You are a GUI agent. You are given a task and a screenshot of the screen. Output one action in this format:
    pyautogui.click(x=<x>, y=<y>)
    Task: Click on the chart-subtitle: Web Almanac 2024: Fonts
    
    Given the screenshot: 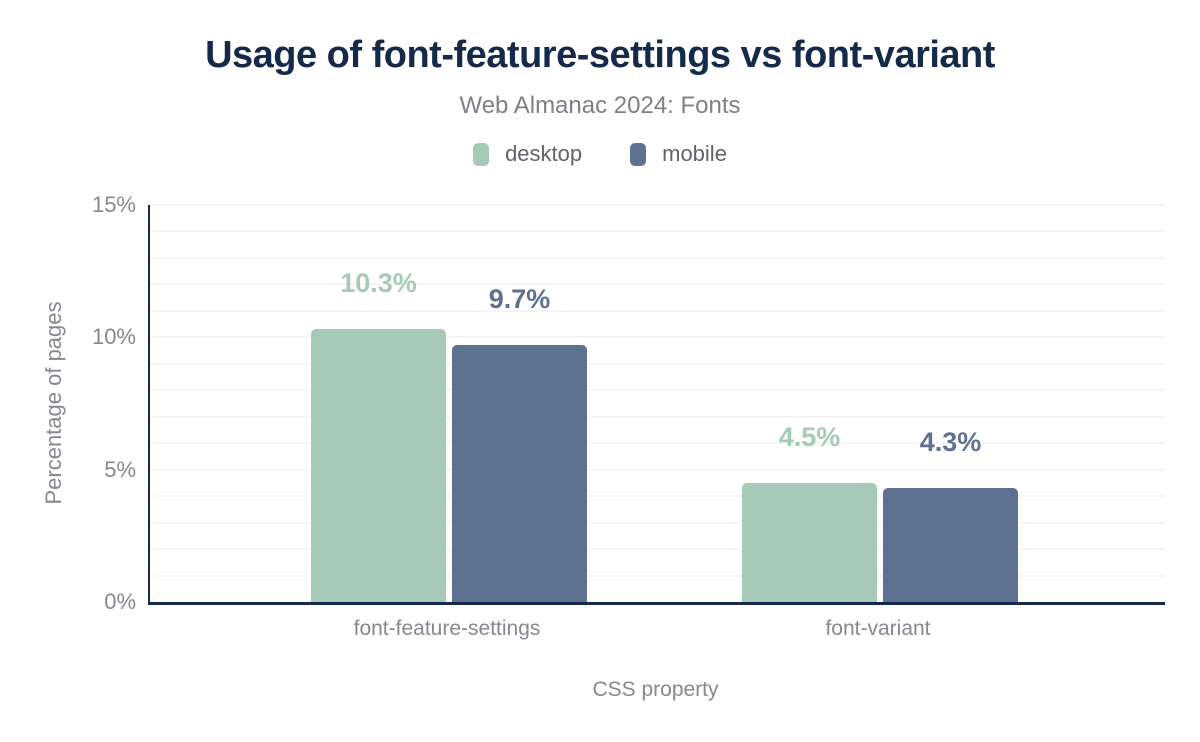 What is the action you would take?
    pyautogui.click(x=600, y=105)
    